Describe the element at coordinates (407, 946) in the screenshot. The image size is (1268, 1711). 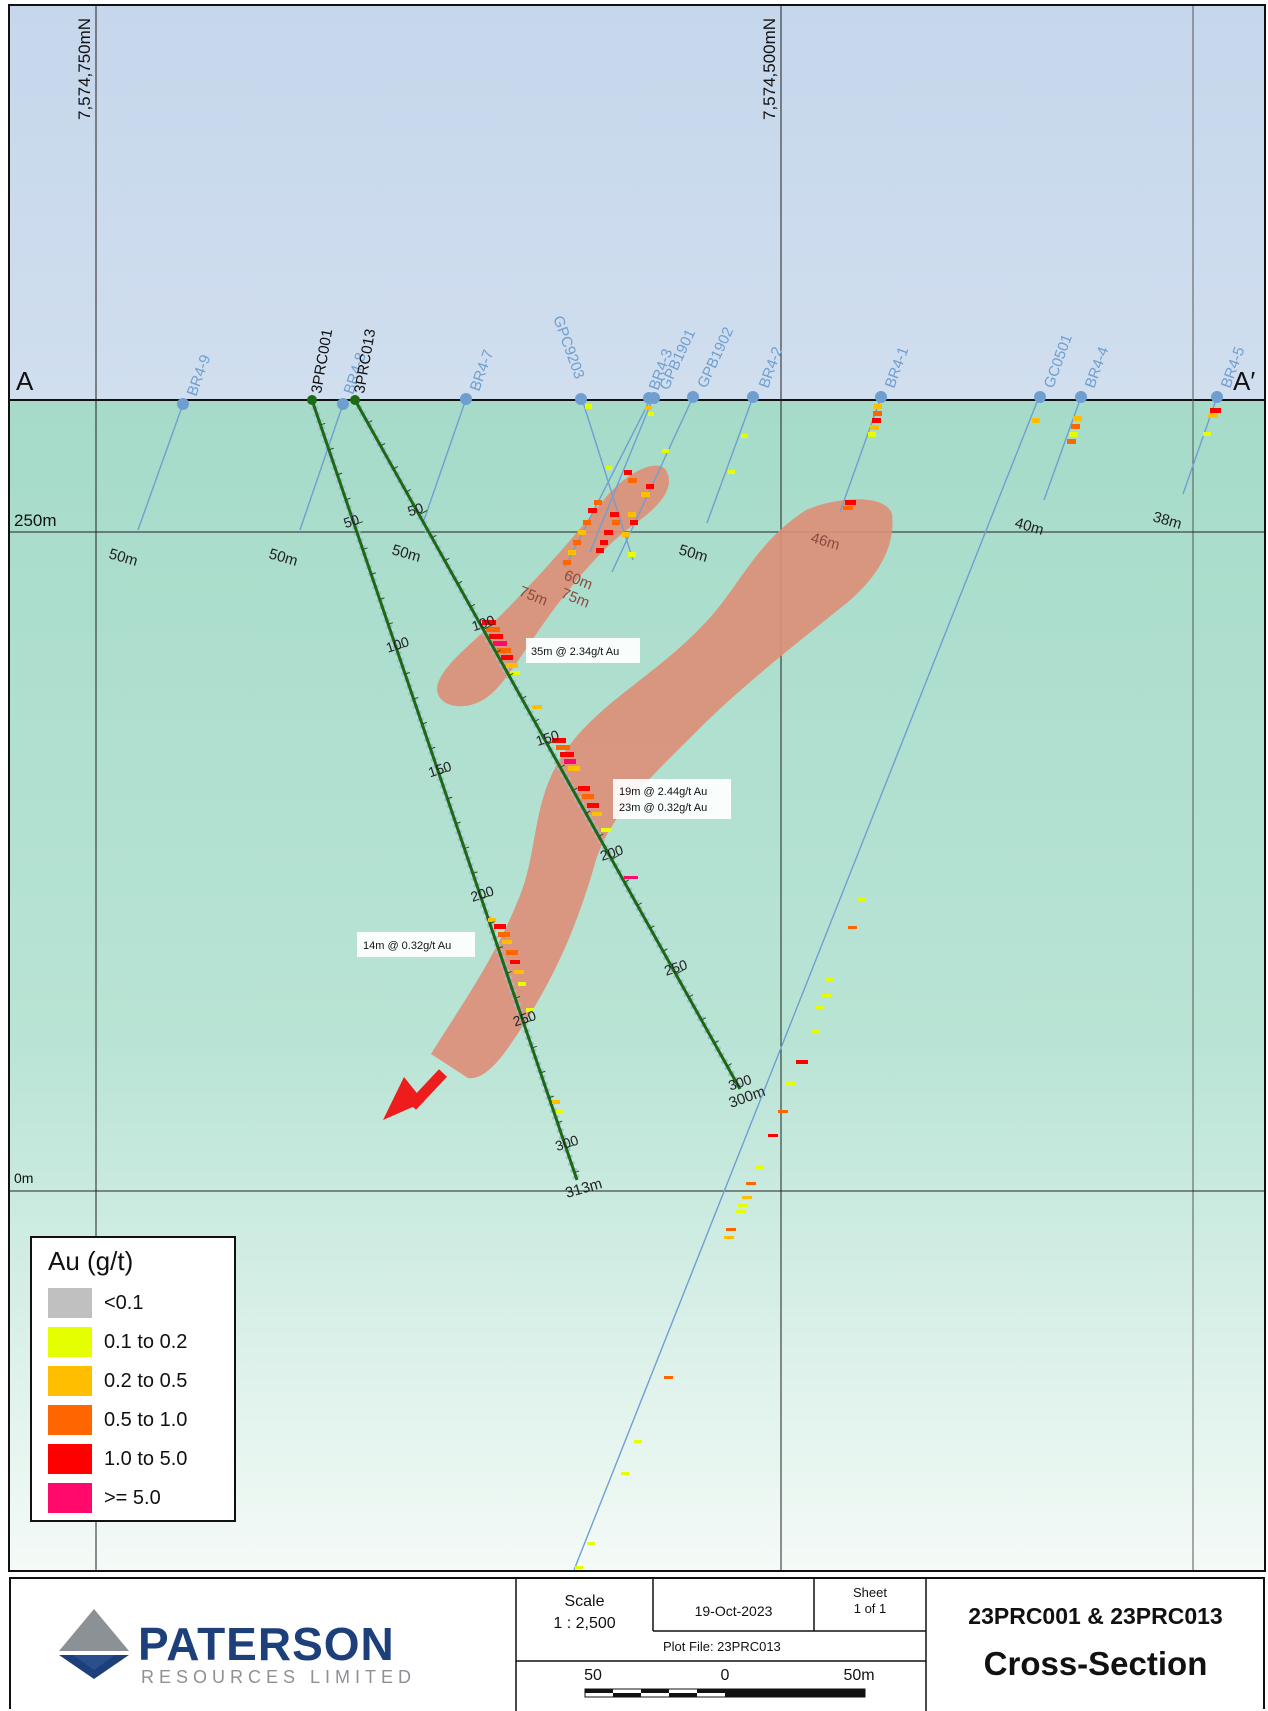
I see `intercept-label-3: 14m @ 0.32g/t Au` at that location.